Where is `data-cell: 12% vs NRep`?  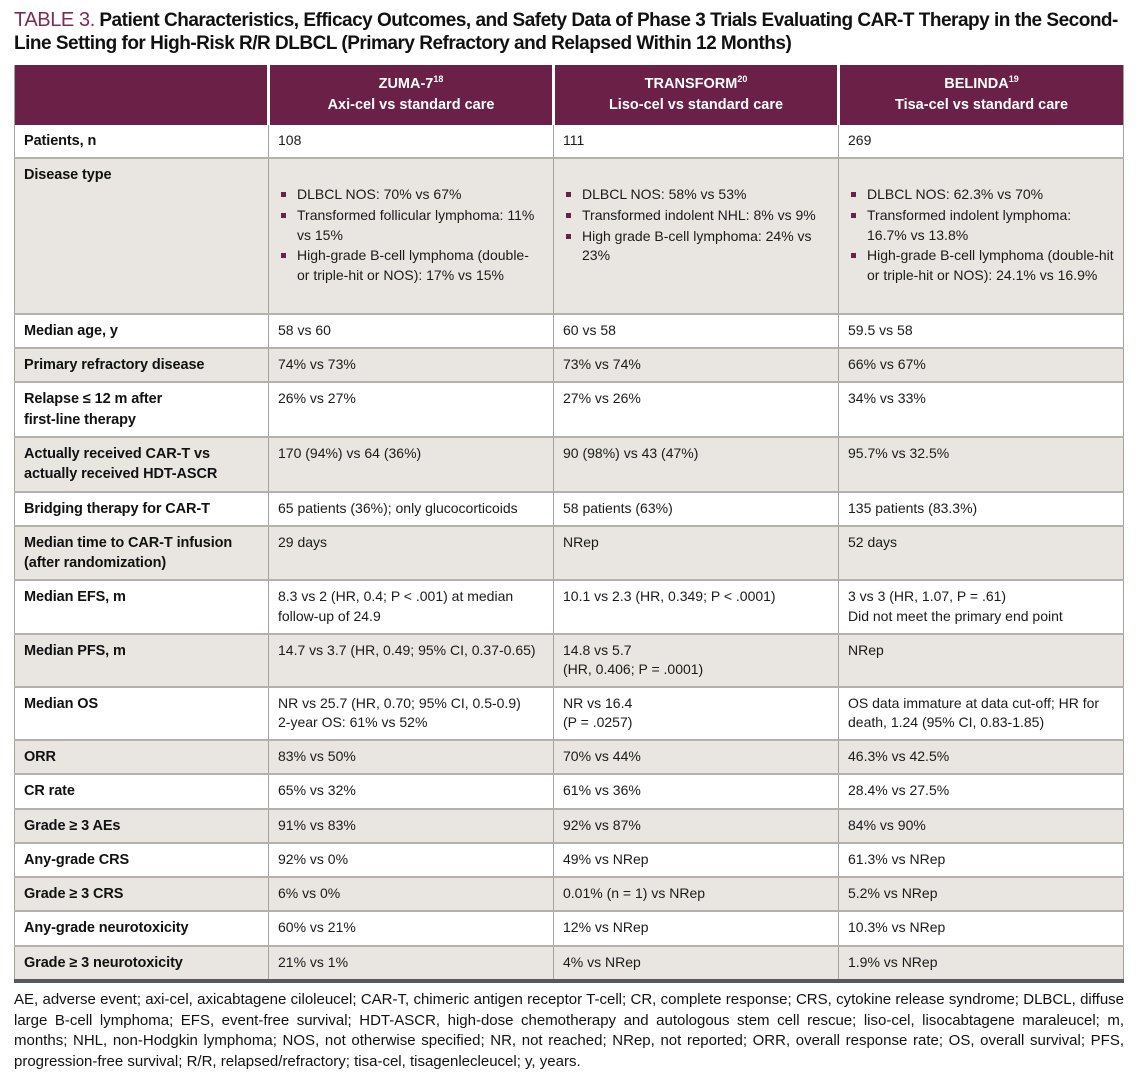 data-cell: 12% vs NRep is located at coordinates (696, 928).